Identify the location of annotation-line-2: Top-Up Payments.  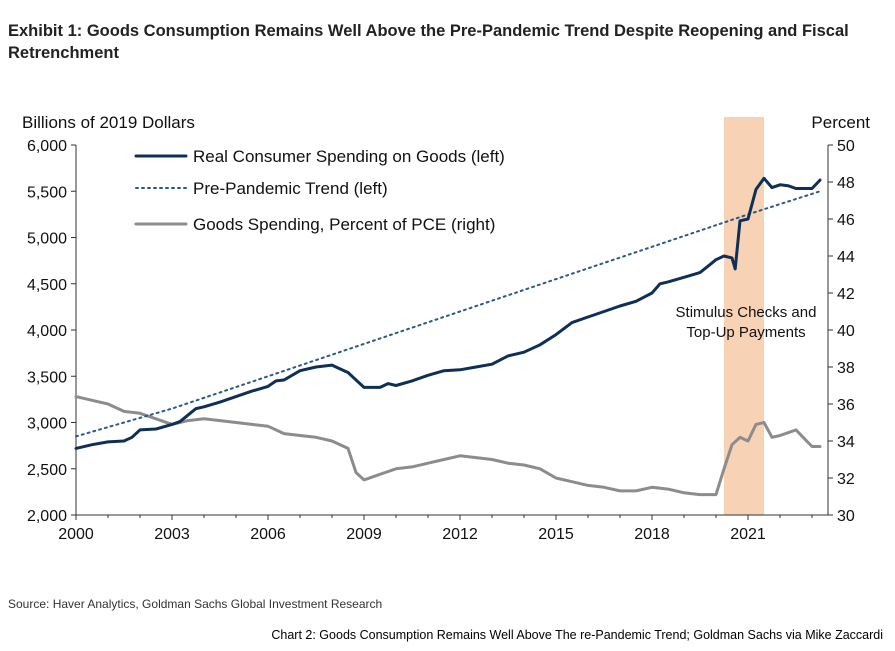
(745, 332).